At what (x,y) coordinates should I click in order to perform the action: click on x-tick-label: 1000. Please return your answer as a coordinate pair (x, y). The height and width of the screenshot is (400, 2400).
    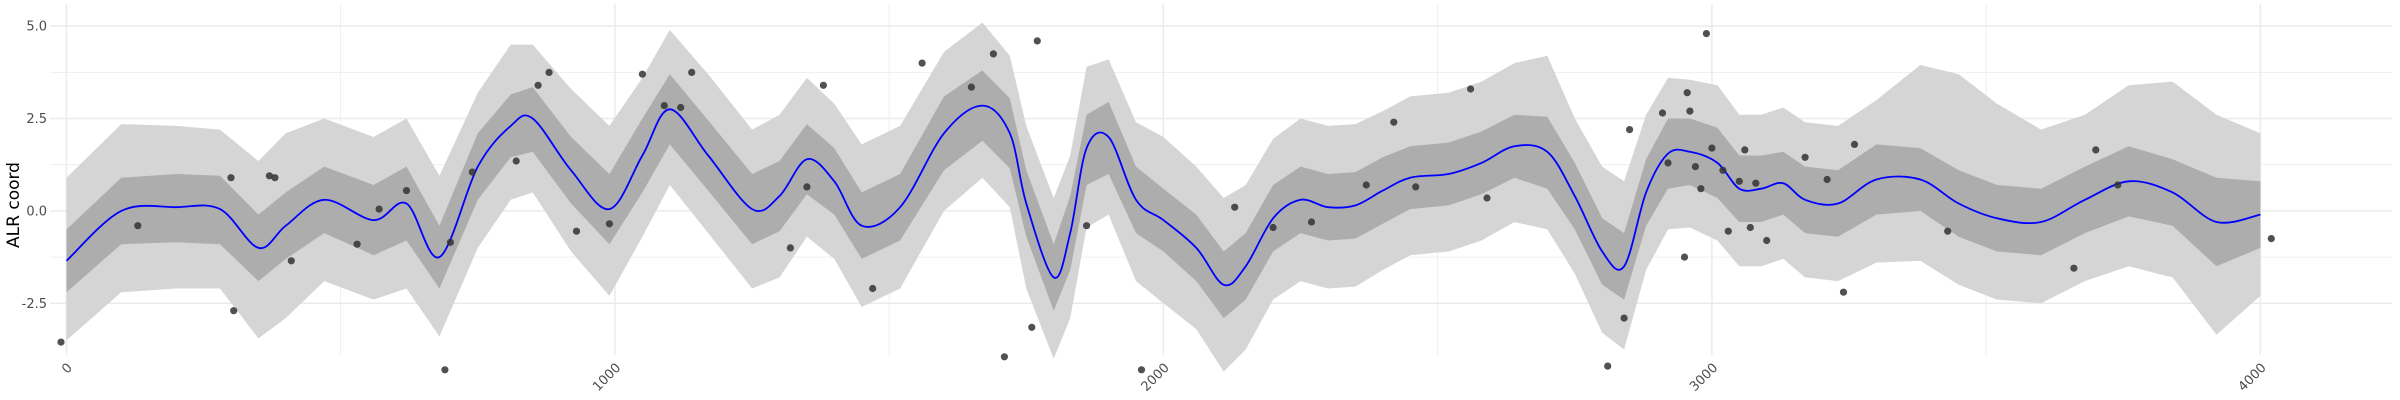
    Looking at the image, I should click on (607, 378).